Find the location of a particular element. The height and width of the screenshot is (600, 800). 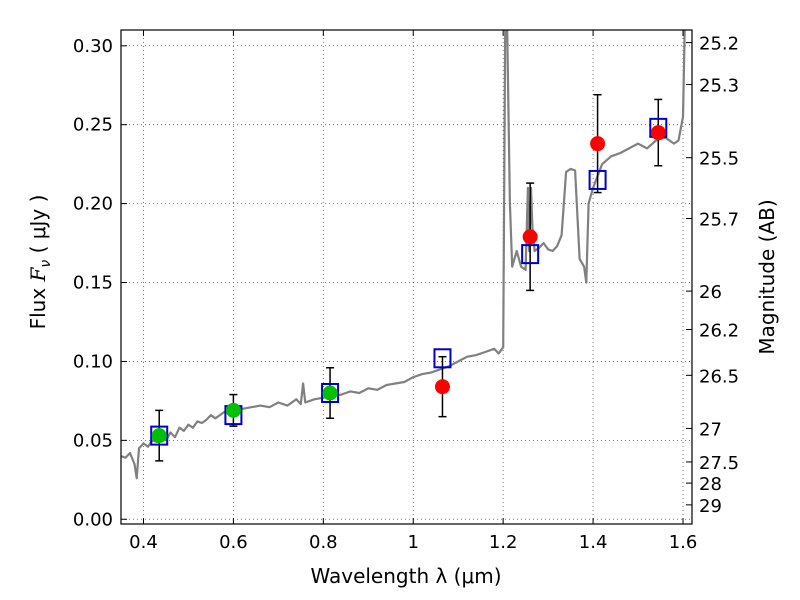

right-tick-label: 29 is located at coordinates (710, 506).